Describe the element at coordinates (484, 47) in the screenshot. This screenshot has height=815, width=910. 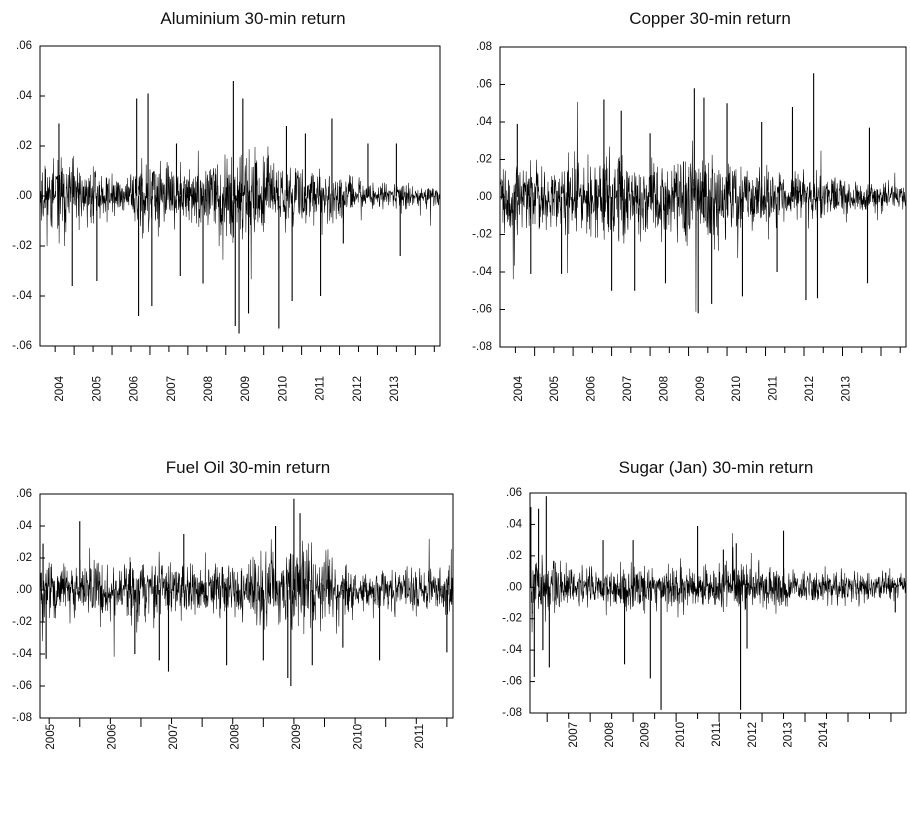
I see `y-tick-label: .08` at that location.